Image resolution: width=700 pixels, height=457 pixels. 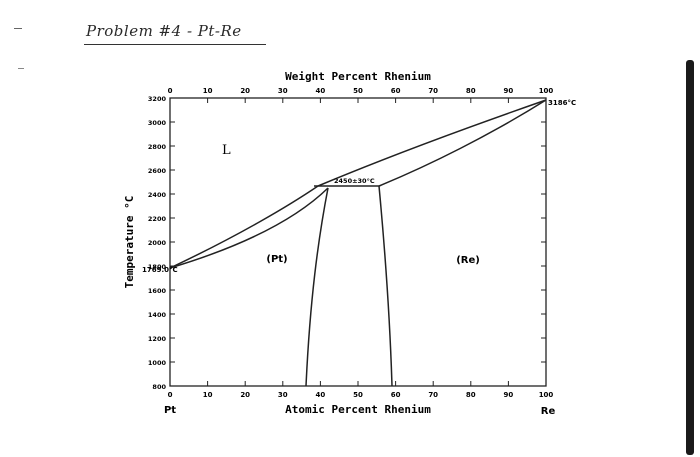 What do you see at coordinates (159, 387) in the screenshot?
I see `y-tick-label: 800` at bounding box center [159, 387].